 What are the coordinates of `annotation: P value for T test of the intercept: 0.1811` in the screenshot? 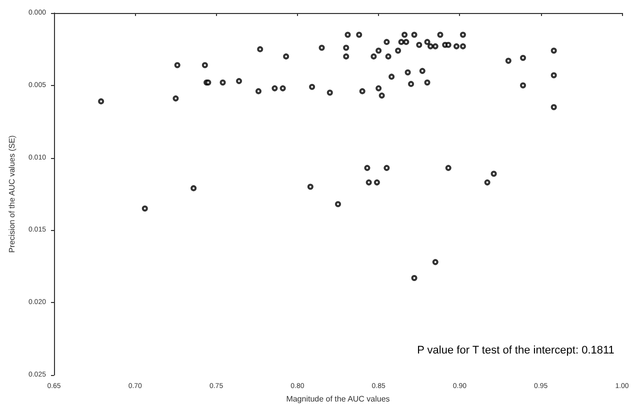 It's located at (515, 350).